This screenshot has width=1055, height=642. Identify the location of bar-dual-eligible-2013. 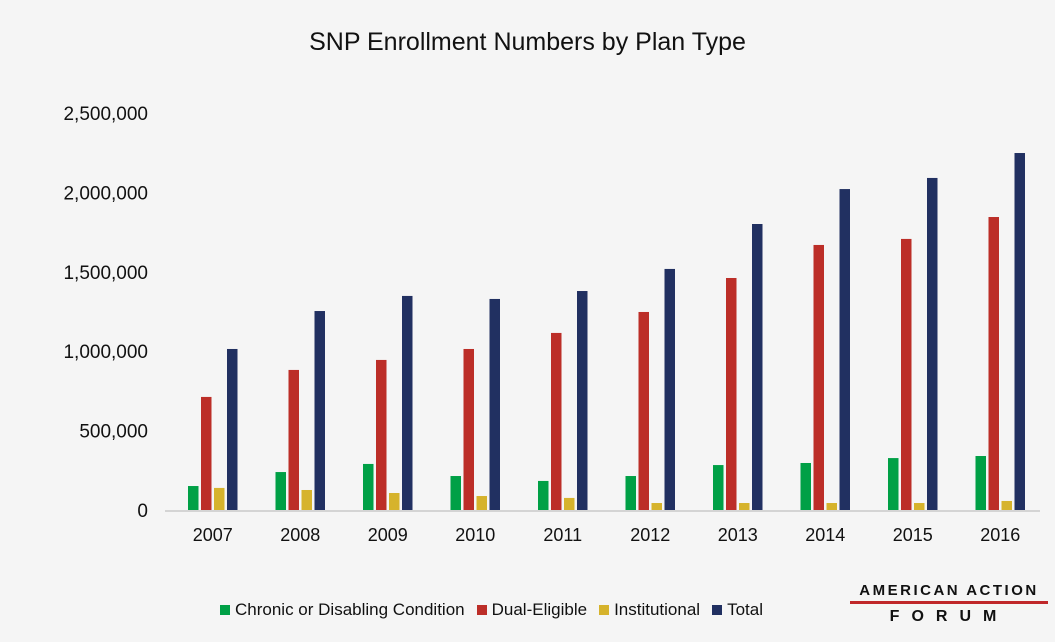
(731, 393).